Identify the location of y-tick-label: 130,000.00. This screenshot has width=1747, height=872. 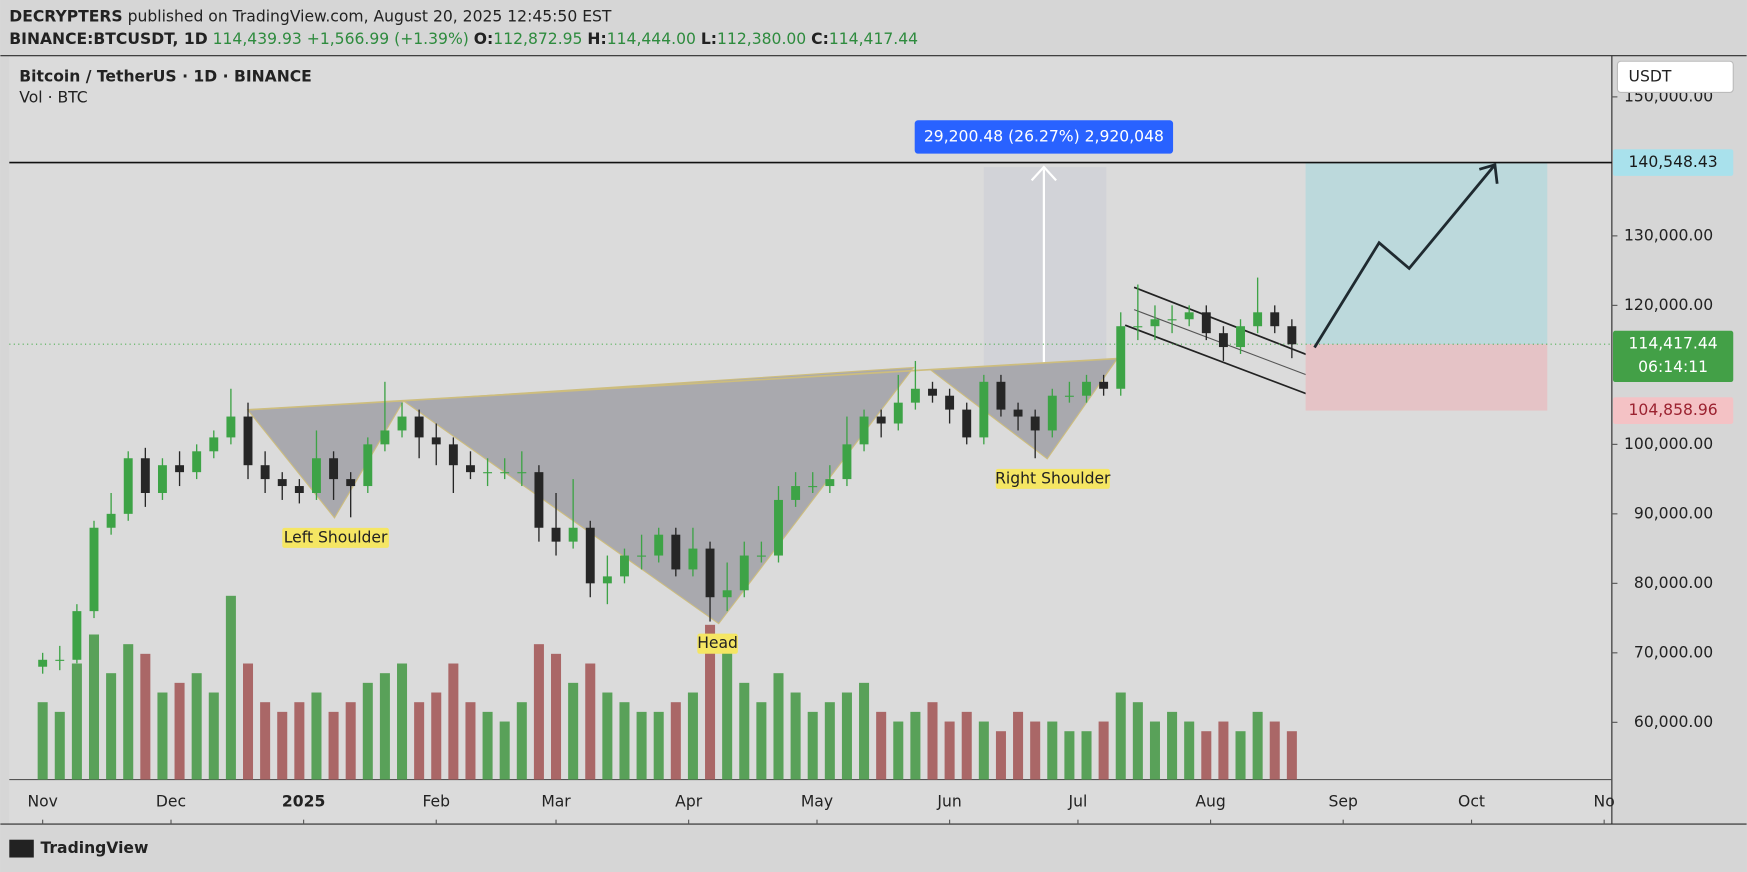
(1668, 235).